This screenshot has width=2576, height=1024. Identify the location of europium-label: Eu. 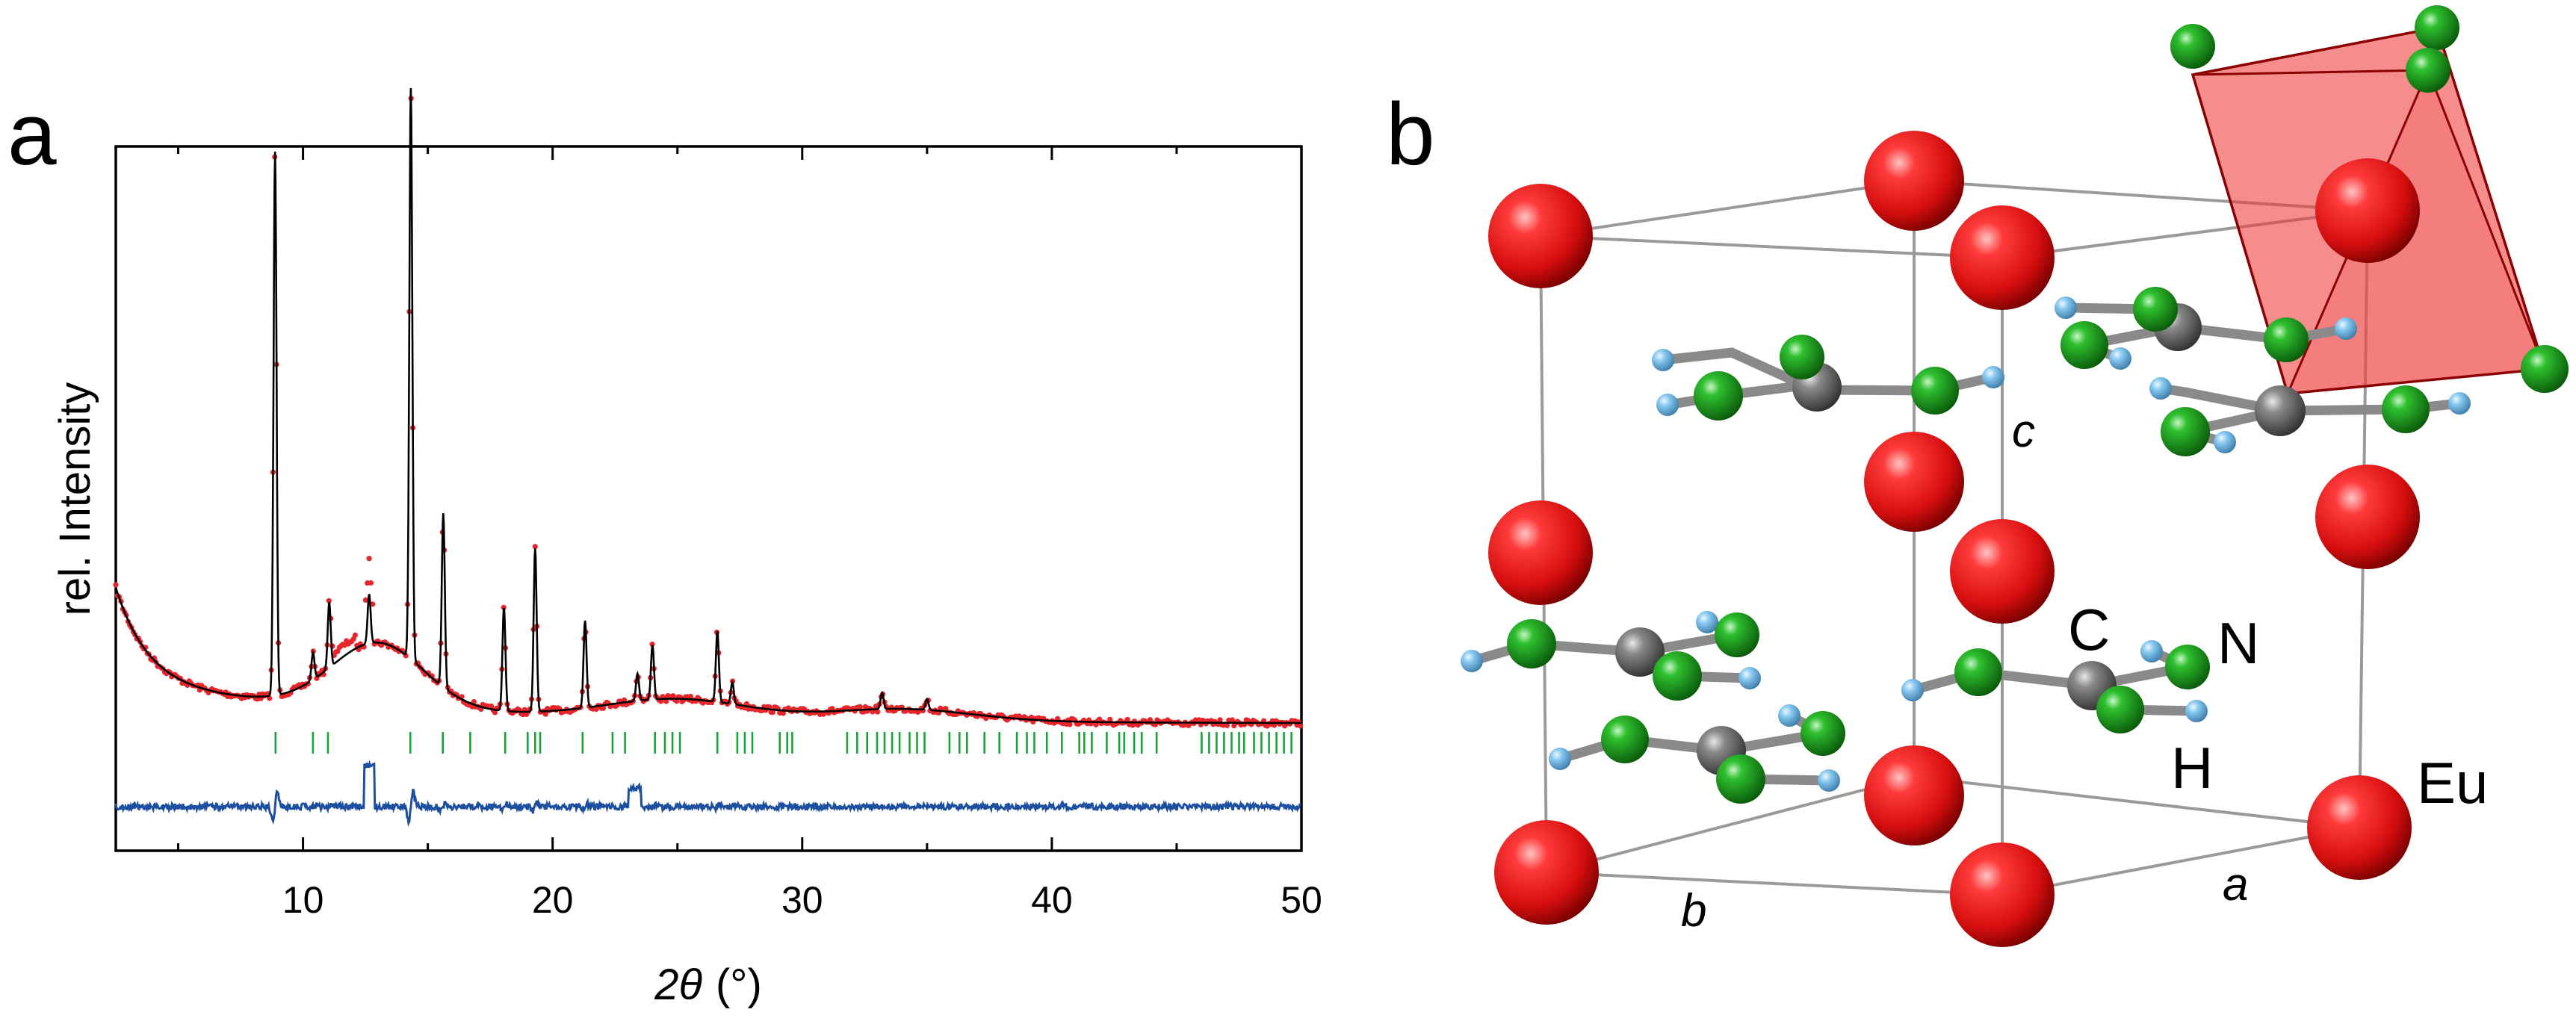
(2452, 783).